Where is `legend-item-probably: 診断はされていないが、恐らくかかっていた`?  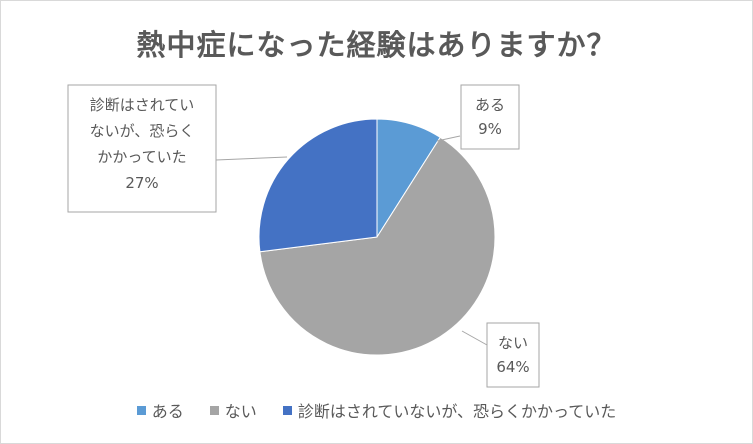 legend-item-probably: 診断はされていないが、恐らくかかっていた is located at coordinates (449, 410).